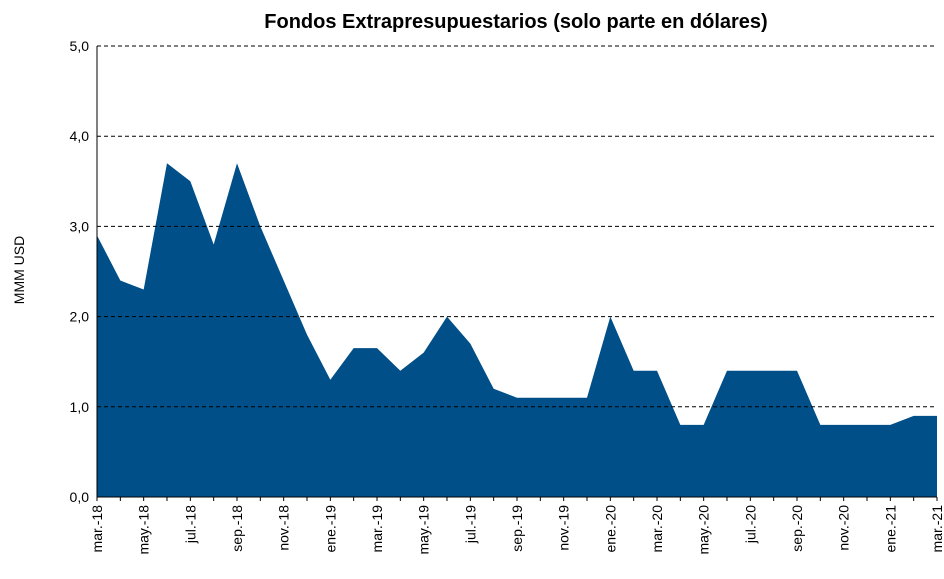  Describe the element at coordinates (610, 529) in the screenshot. I see `x-tick-label: ene.-20` at that location.